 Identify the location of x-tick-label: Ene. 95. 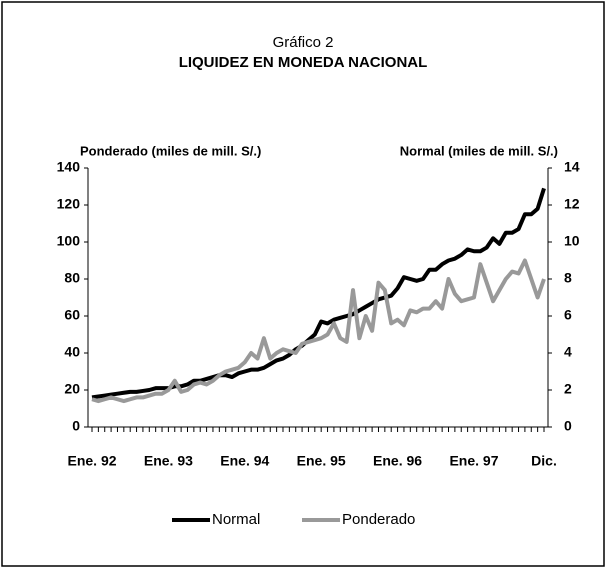
(321, 461).